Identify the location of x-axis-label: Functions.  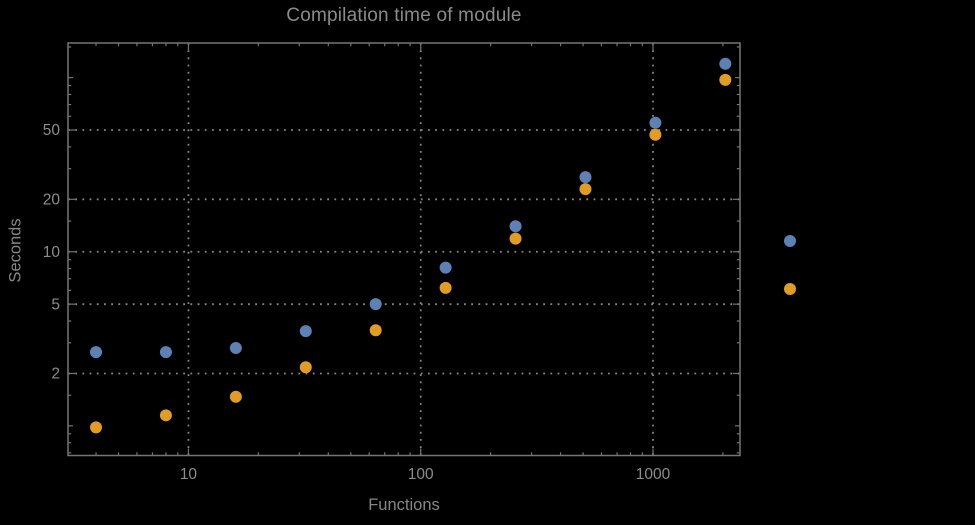
(404, 505).